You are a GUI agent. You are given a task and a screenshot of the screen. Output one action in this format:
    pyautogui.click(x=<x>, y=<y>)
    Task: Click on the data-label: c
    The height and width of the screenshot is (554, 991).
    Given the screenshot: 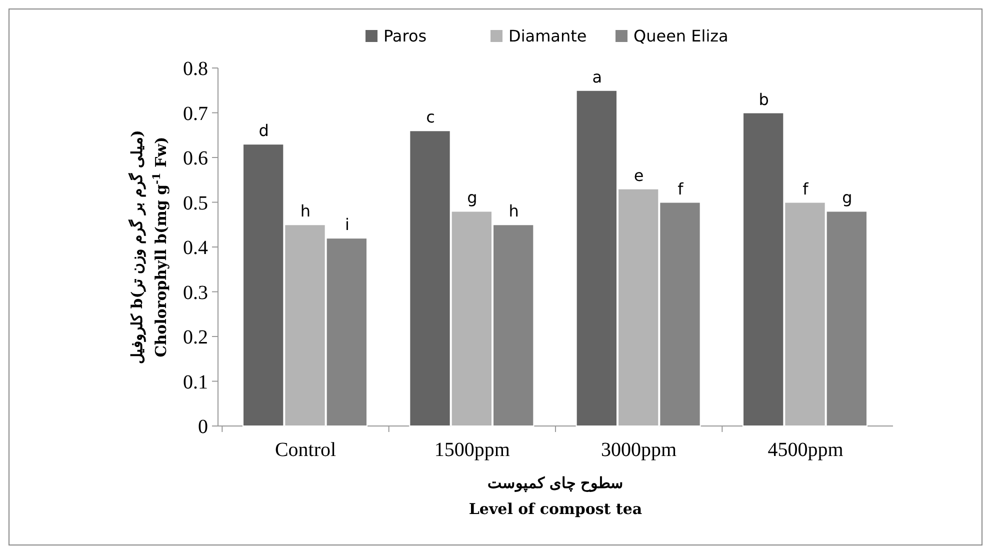 What is the action you would take?
    pyautogui.click(x=430, y=117)
    